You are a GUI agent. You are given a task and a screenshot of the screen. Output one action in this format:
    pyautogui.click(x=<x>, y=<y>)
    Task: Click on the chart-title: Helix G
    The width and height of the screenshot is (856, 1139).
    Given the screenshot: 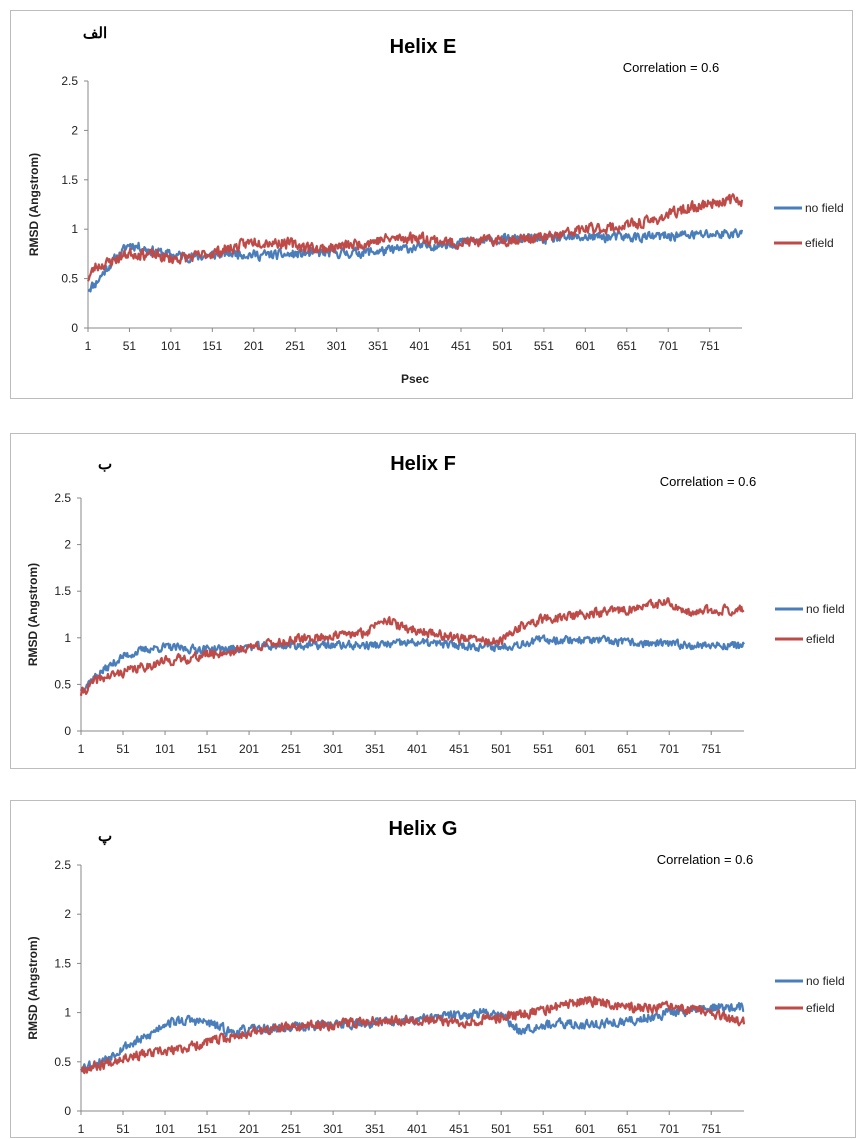 What is the action you would take?
    pyautogui.click(x=423, y=829)
    